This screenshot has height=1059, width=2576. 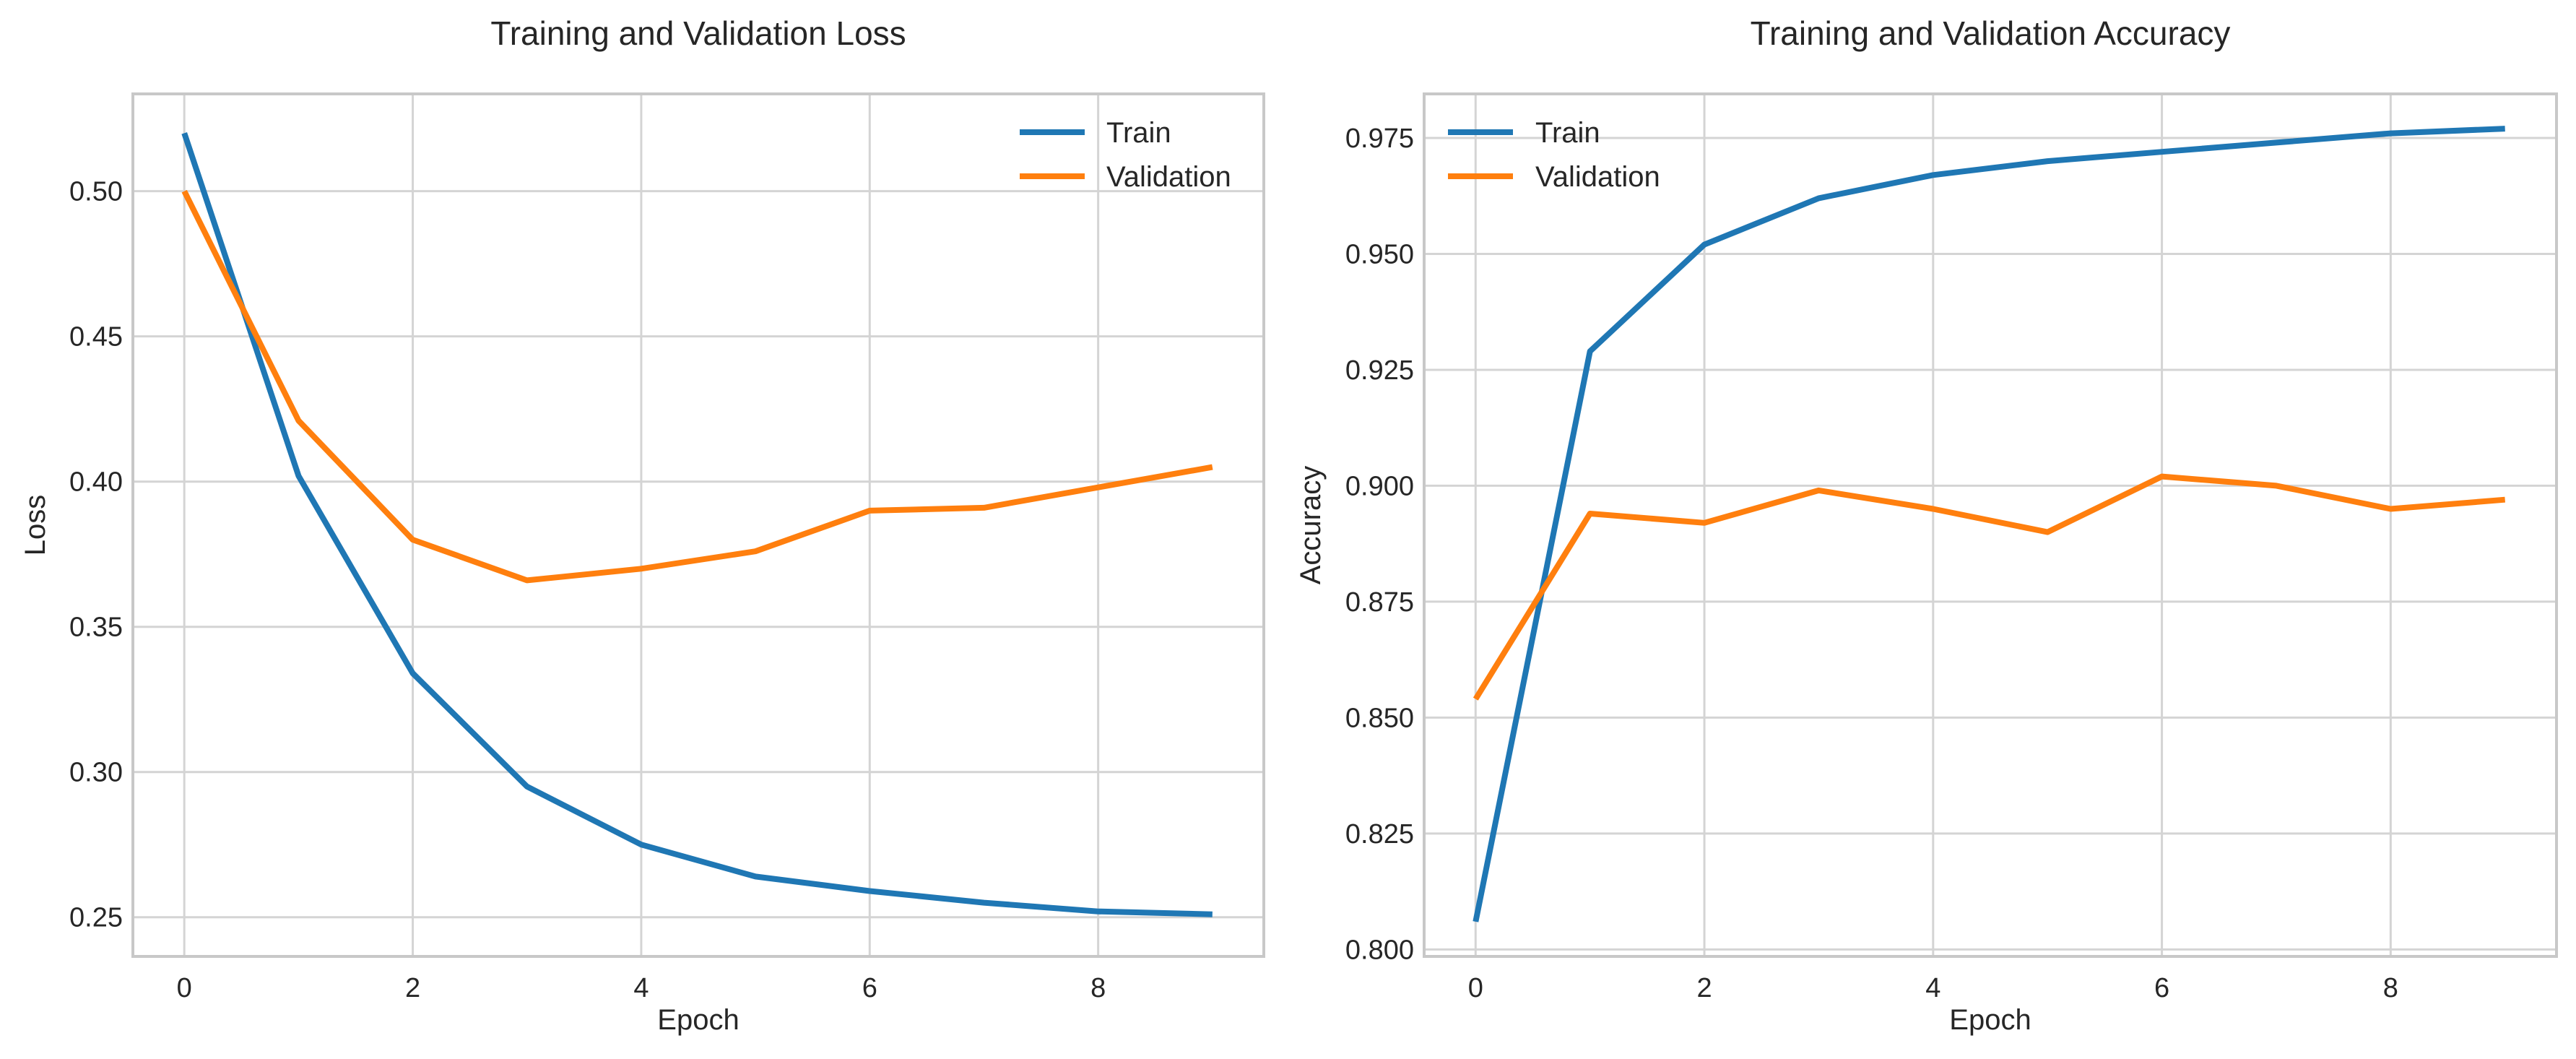 I want to click on y-tick-label: 0.35, so click(x=96, y=628).